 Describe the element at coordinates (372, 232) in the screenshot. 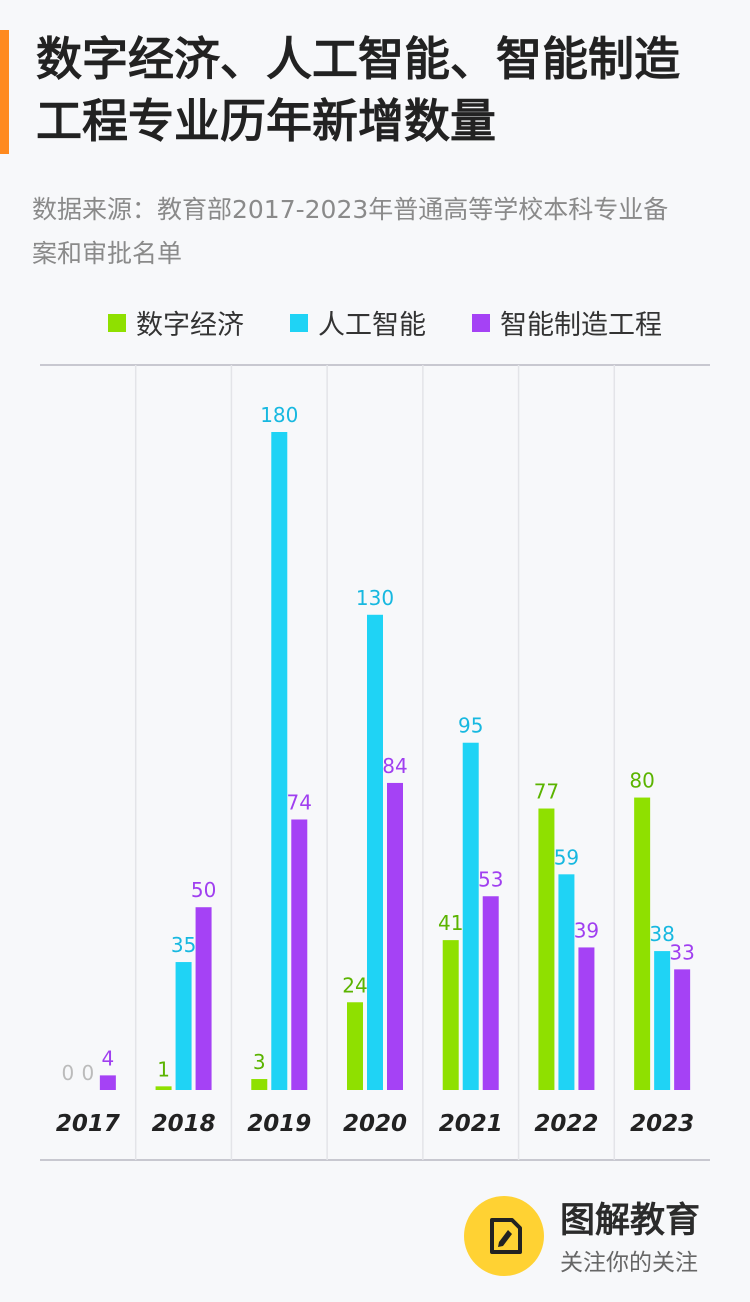

I see `data-source-note: 数据来源：教育部2017-2023年普通高等学校本科专业备 案和审批名单` at that location.